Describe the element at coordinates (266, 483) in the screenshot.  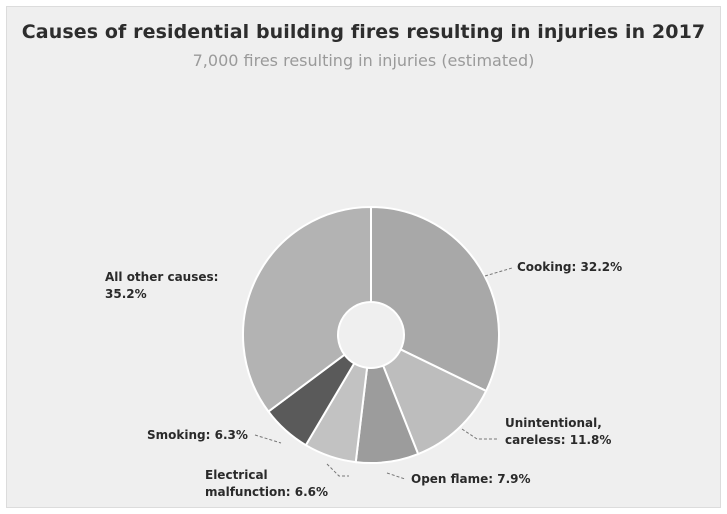
I see `slice-label-3: Electrical malfunction: 6.6%` at that location.